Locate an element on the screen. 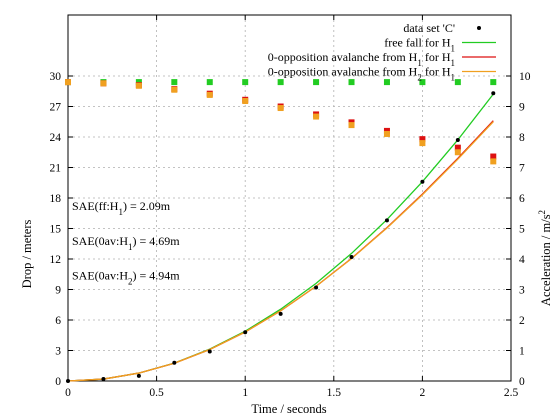 The width and height of the screenshot is (559, 420). legend-text: data set 'C' is located at coordinates (429, 28).